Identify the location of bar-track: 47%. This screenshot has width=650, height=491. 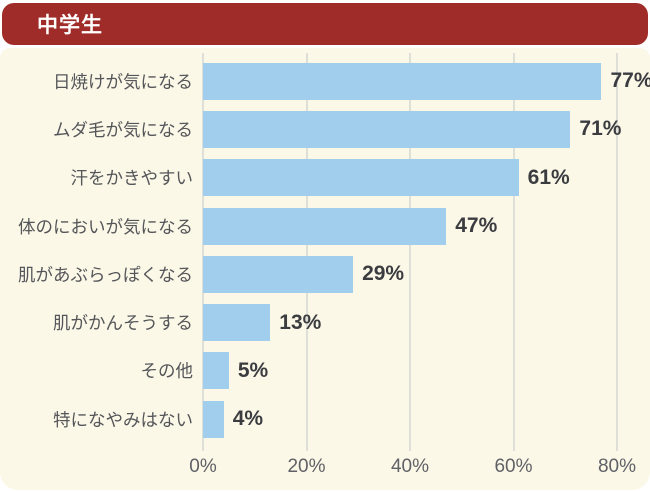
(426, 226).